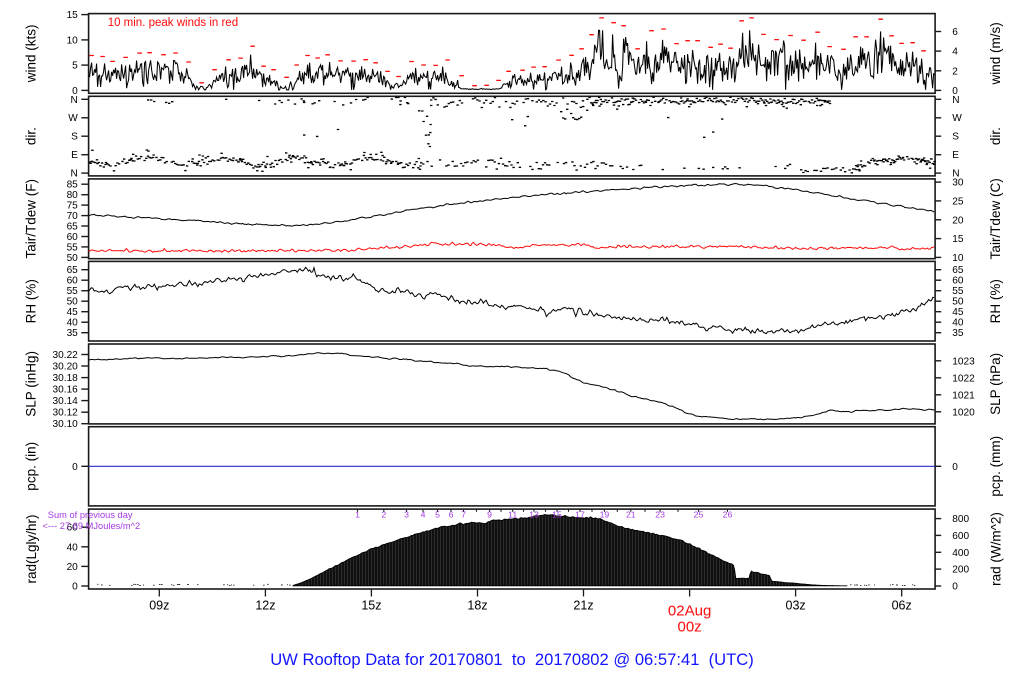  I want to click on svg-text: SLP (inHg), so click(31, 384).